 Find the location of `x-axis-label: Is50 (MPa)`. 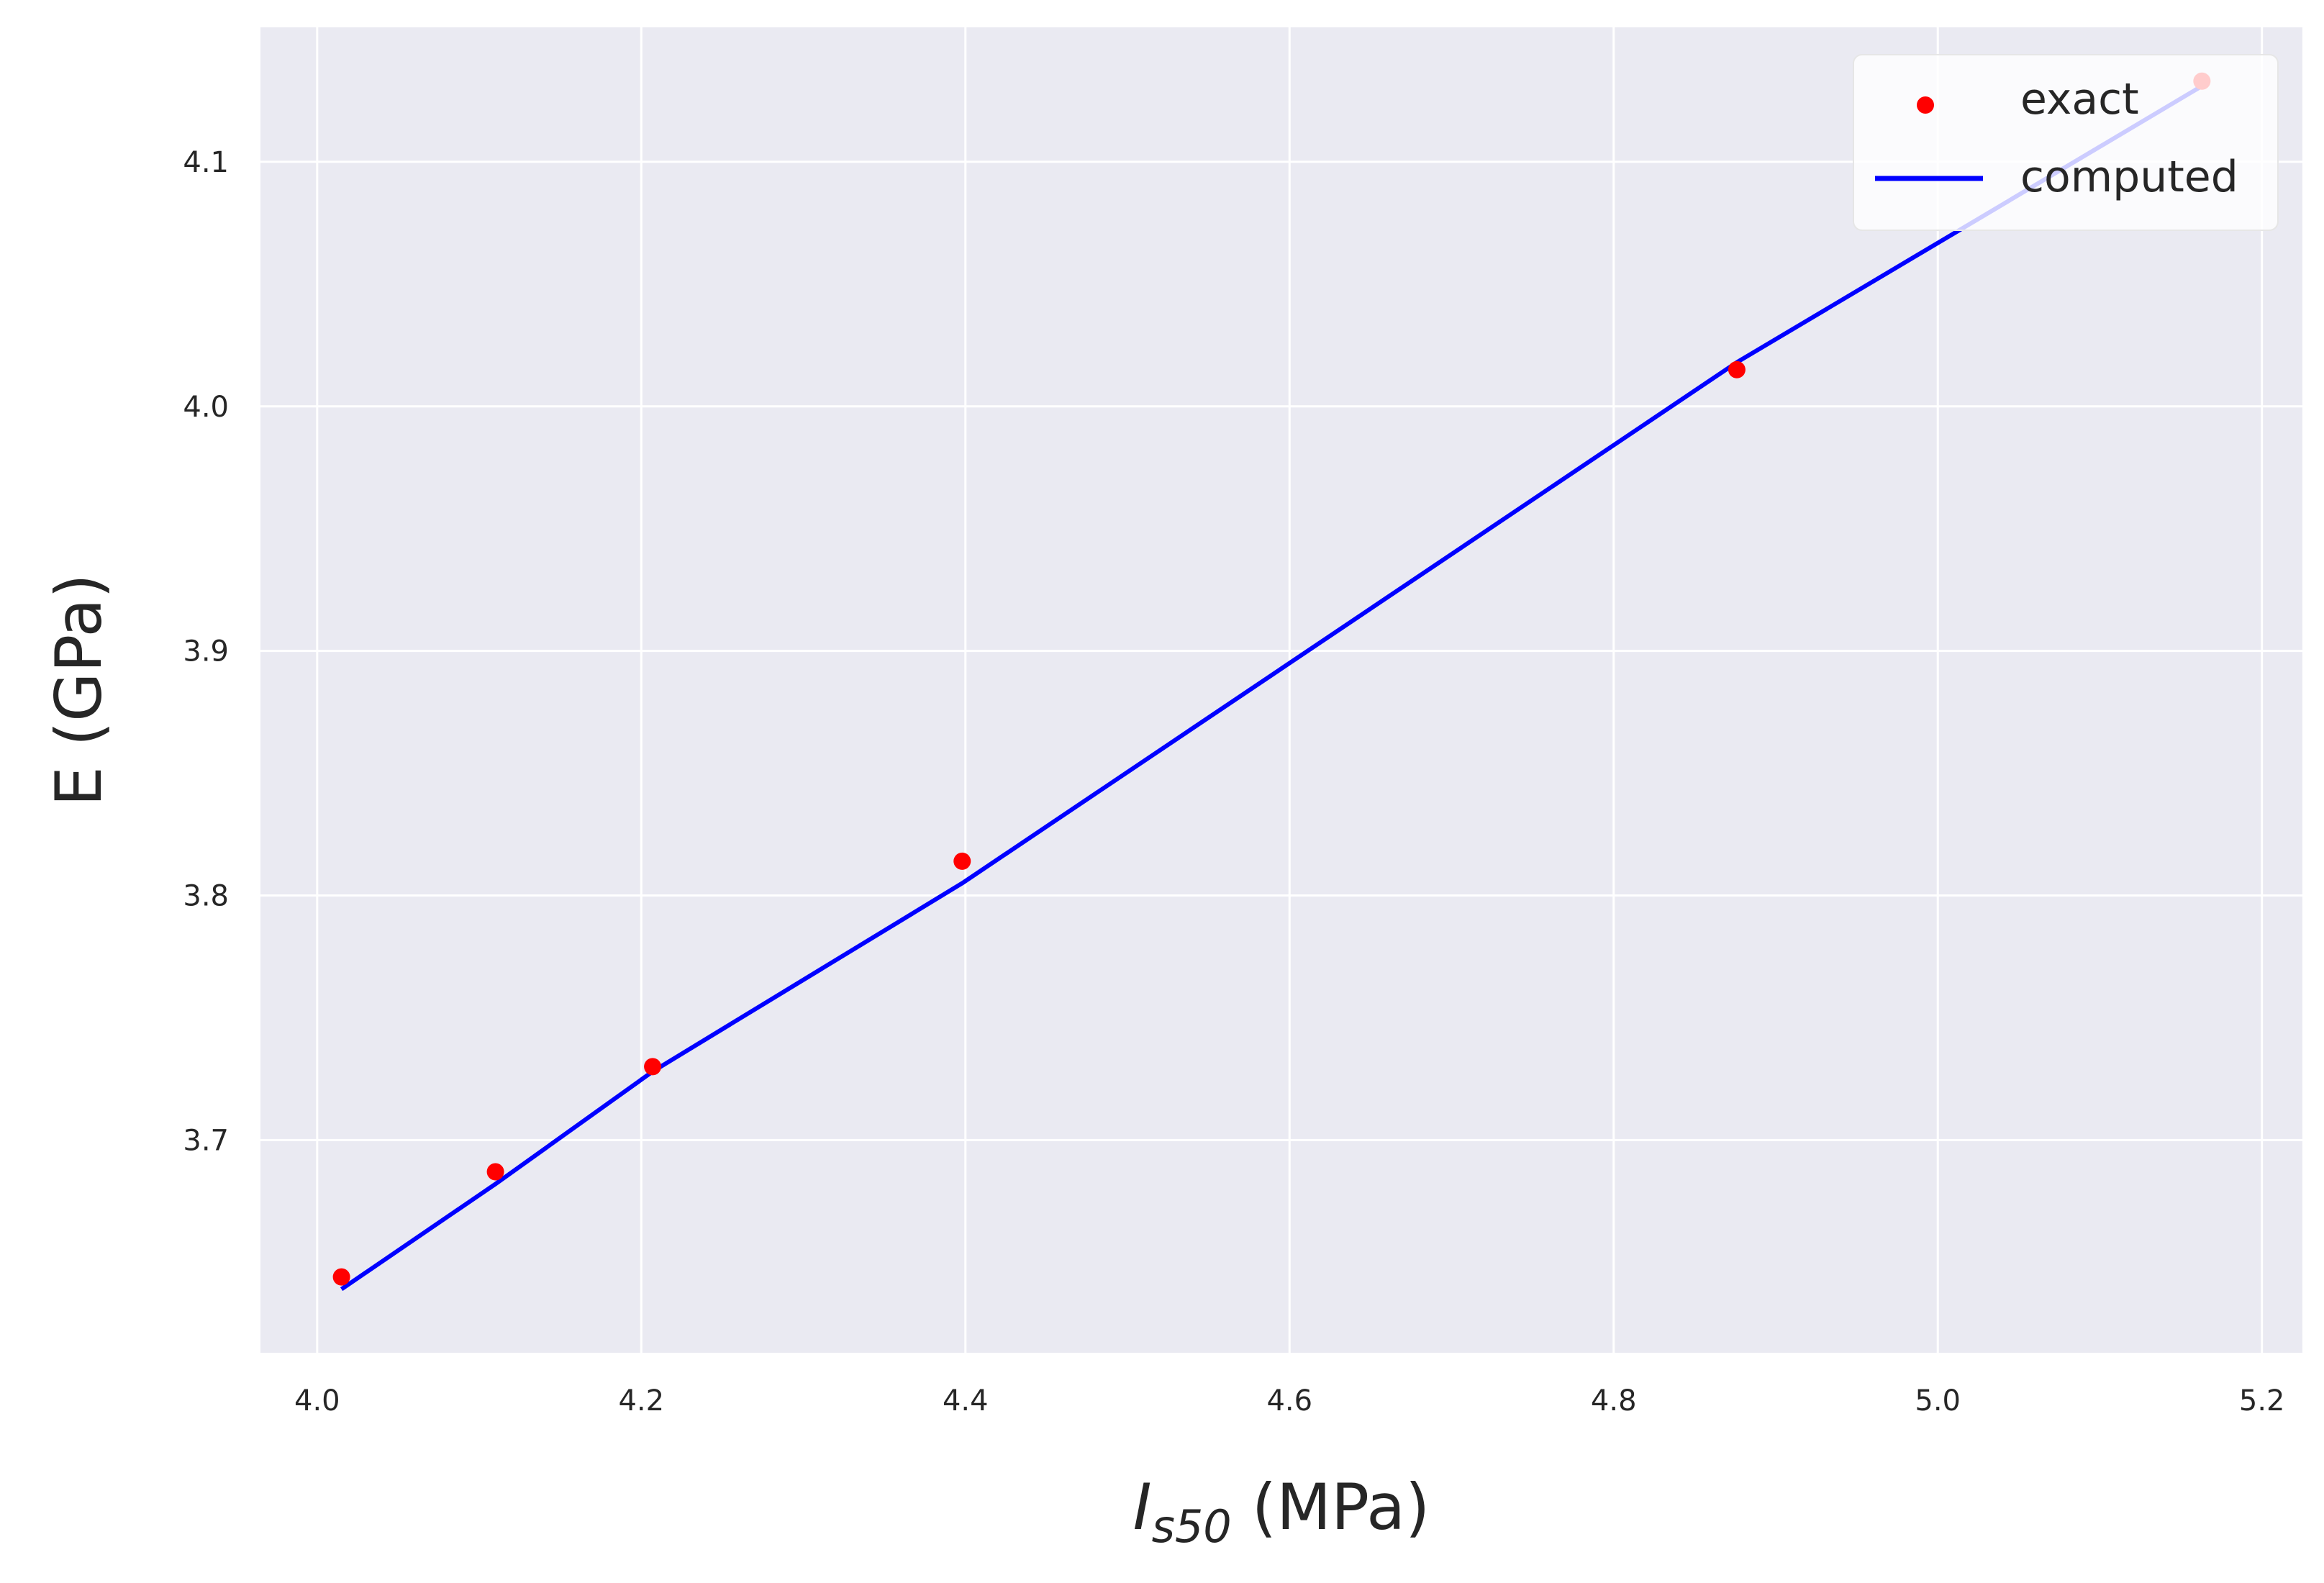

x-axis-label: Is50 (MPa) is located at coordinates (1281, 1512).